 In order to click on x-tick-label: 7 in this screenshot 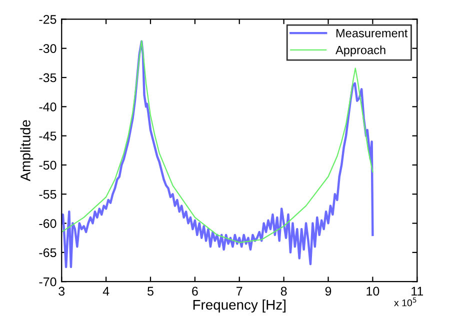, I will do `click(239, 291)`.